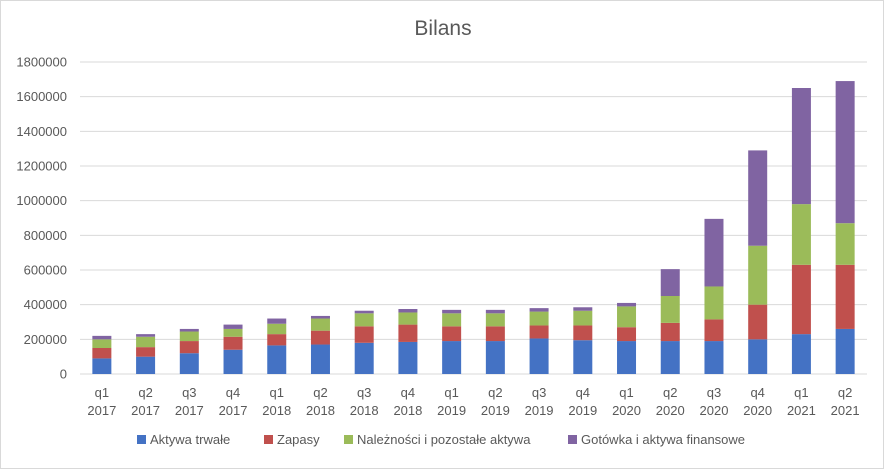  I want to click on x-tick-label: q1 2018, so click(276, 401).